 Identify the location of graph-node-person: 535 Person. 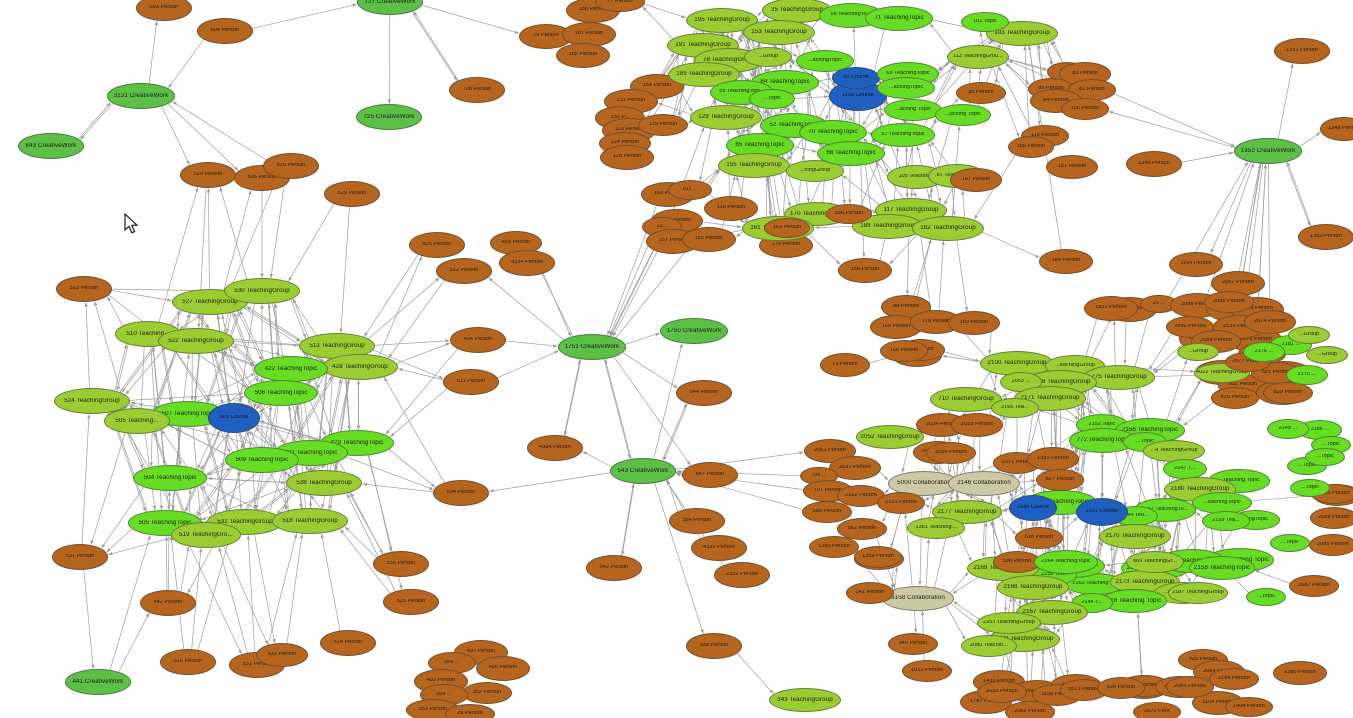
(401, 564).